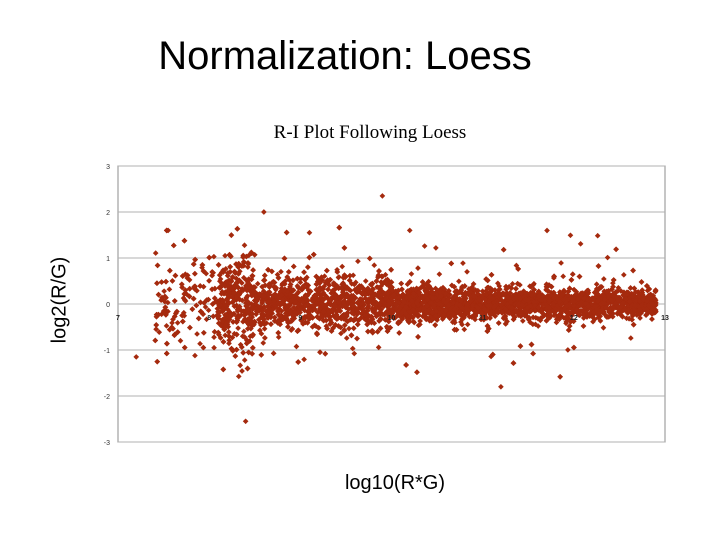 This screenshot has width=720, height=540. I want to click on y-tick-label: 2, so click(108, 213).